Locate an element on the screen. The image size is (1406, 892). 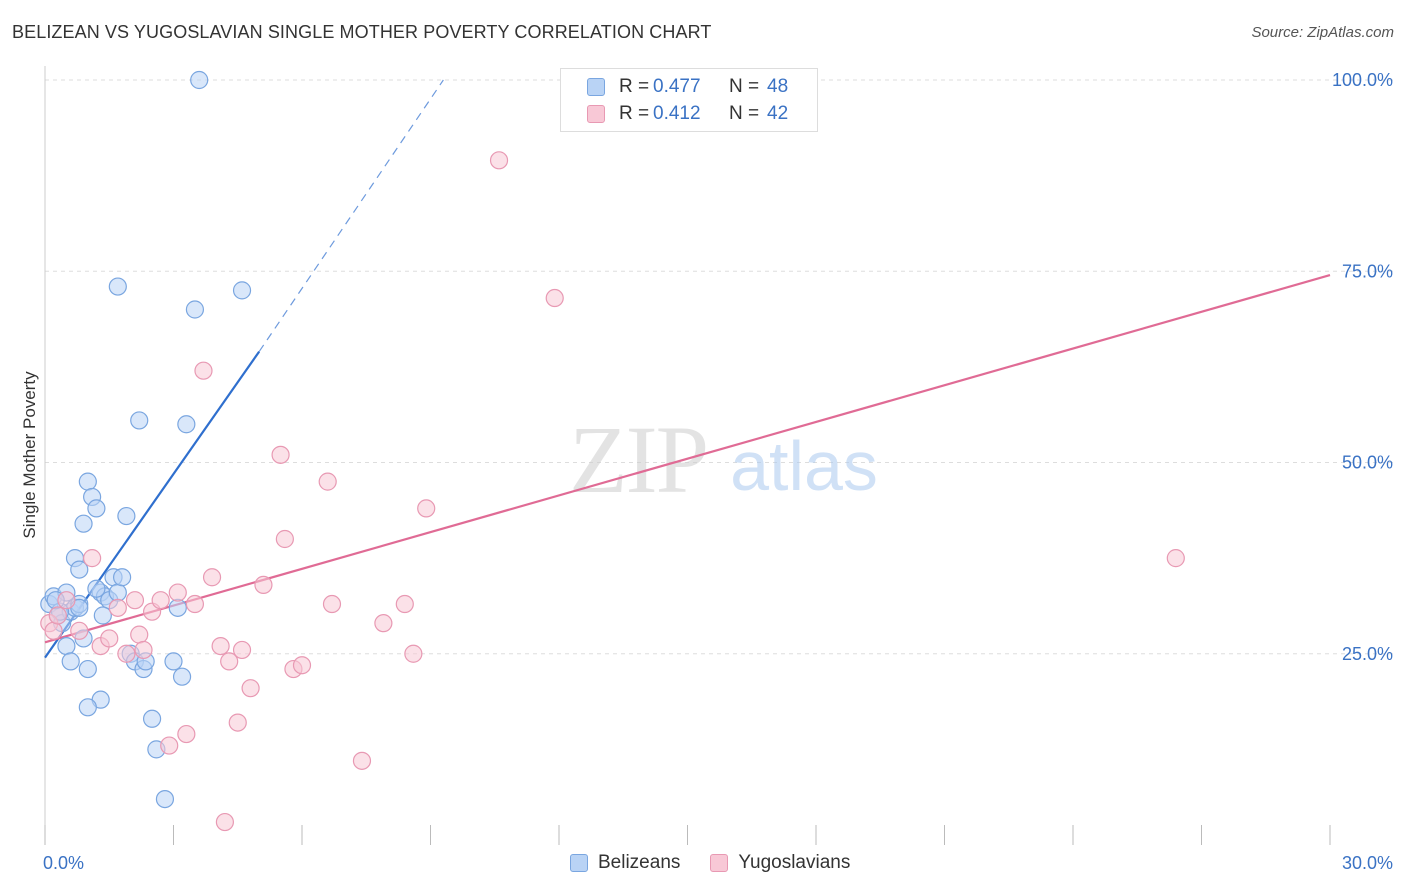
legend-row-belizeans: R = 0.477 N = 48 is located at coordinates (687, 87).